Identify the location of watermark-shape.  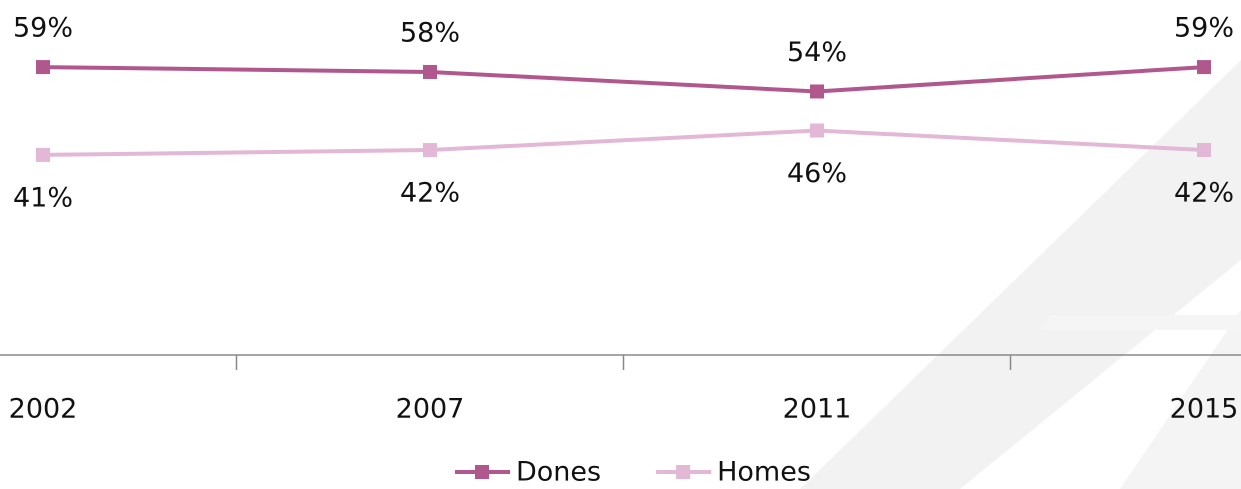
(1140, 322).